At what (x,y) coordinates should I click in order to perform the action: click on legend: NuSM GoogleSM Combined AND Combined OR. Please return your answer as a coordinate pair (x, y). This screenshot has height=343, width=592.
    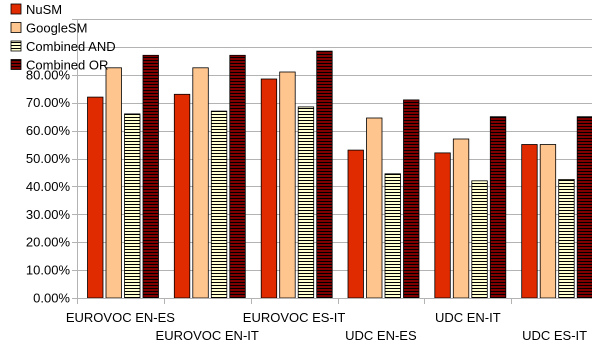
    Looking at the image, I should click on (63, 37).